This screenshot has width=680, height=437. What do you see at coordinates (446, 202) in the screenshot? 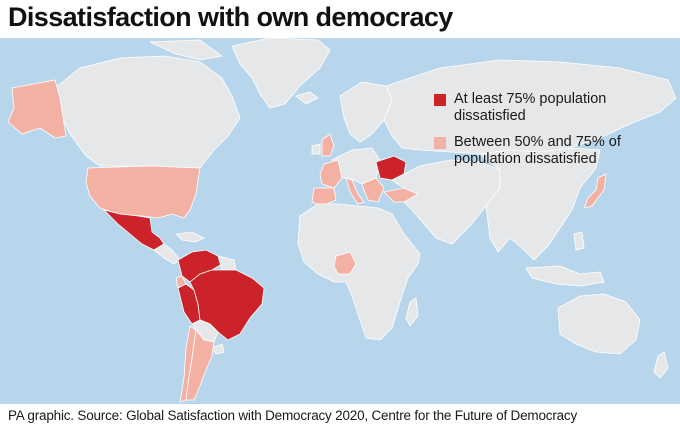
I see `middle-east-central-asia` at bounding box center [446, 202].